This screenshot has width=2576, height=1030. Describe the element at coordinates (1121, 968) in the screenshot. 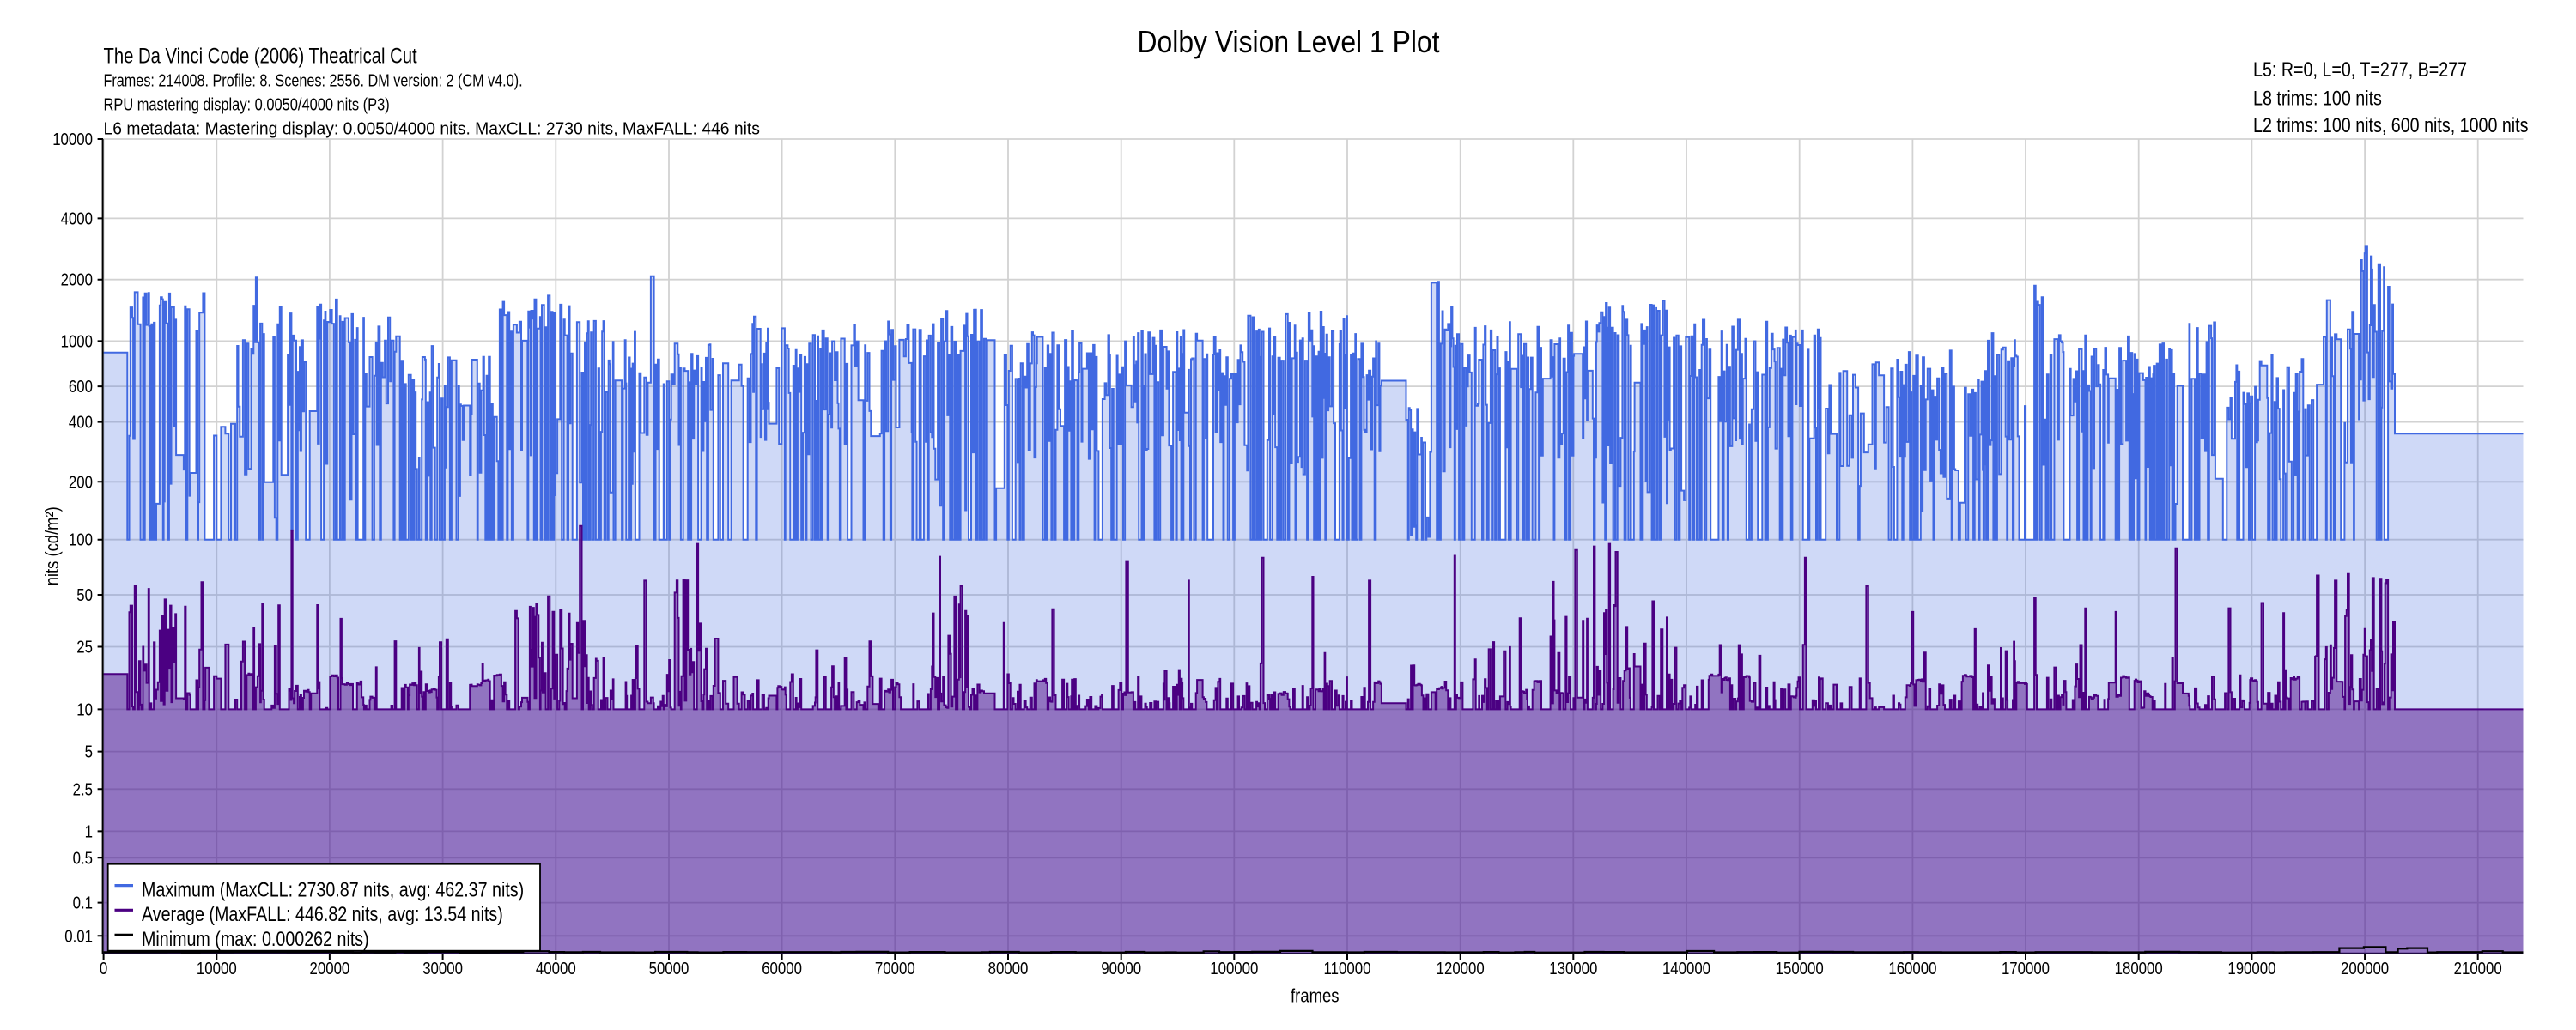

I see `svg-text: 90000` at that location.